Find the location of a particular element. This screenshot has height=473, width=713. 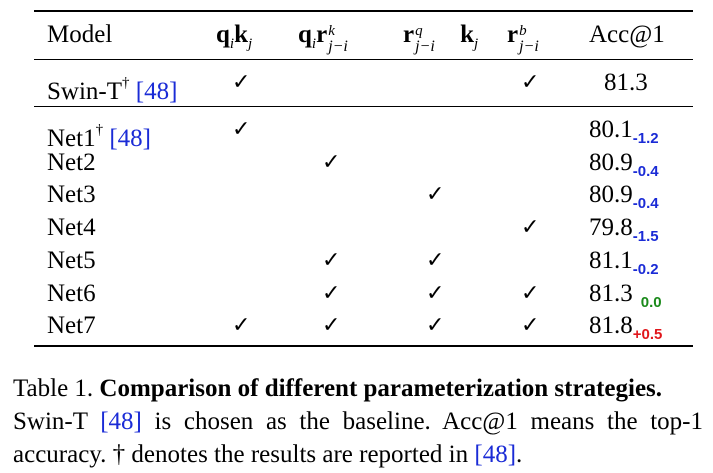

caption-text-3b: . is located at coordinates (519, 454).